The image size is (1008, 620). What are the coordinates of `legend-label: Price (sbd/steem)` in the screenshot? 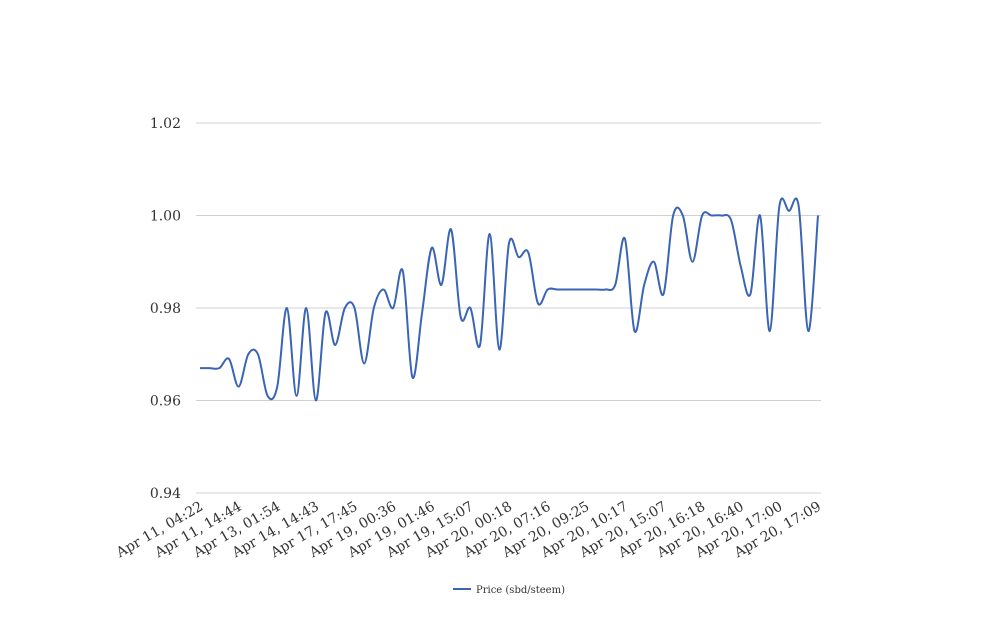 It's located at (520, 590).